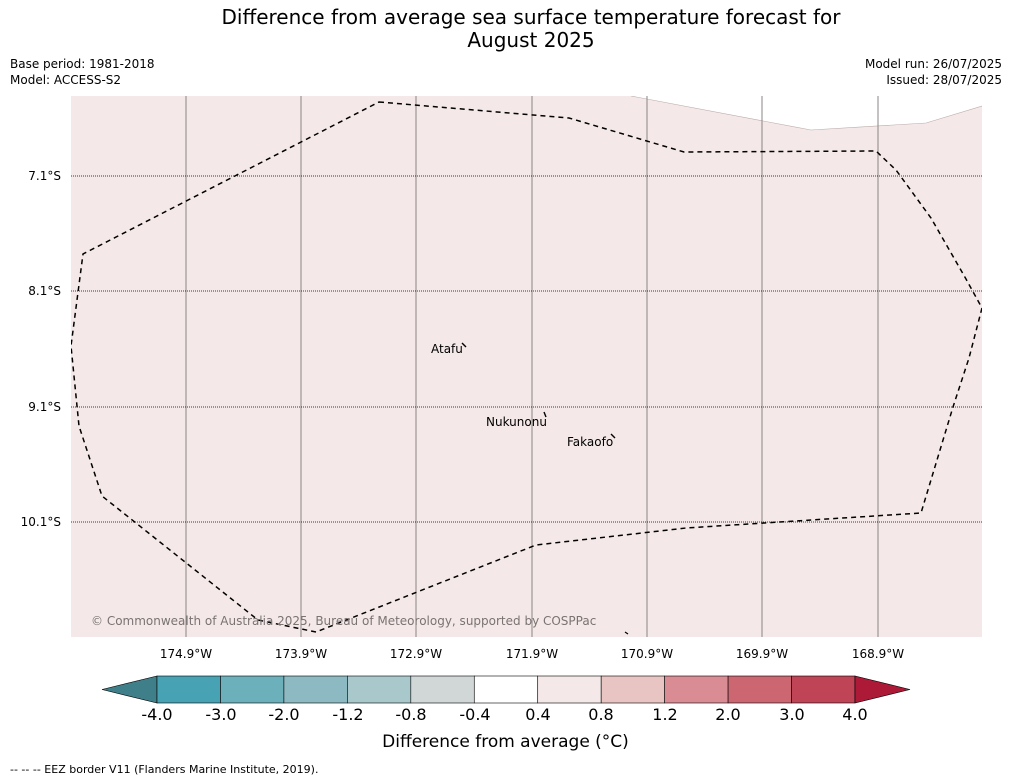 Image resolution: width=1011 pixels, height=781 pixels. I want to click on title-line-2: August 2025, so click(531, 40).